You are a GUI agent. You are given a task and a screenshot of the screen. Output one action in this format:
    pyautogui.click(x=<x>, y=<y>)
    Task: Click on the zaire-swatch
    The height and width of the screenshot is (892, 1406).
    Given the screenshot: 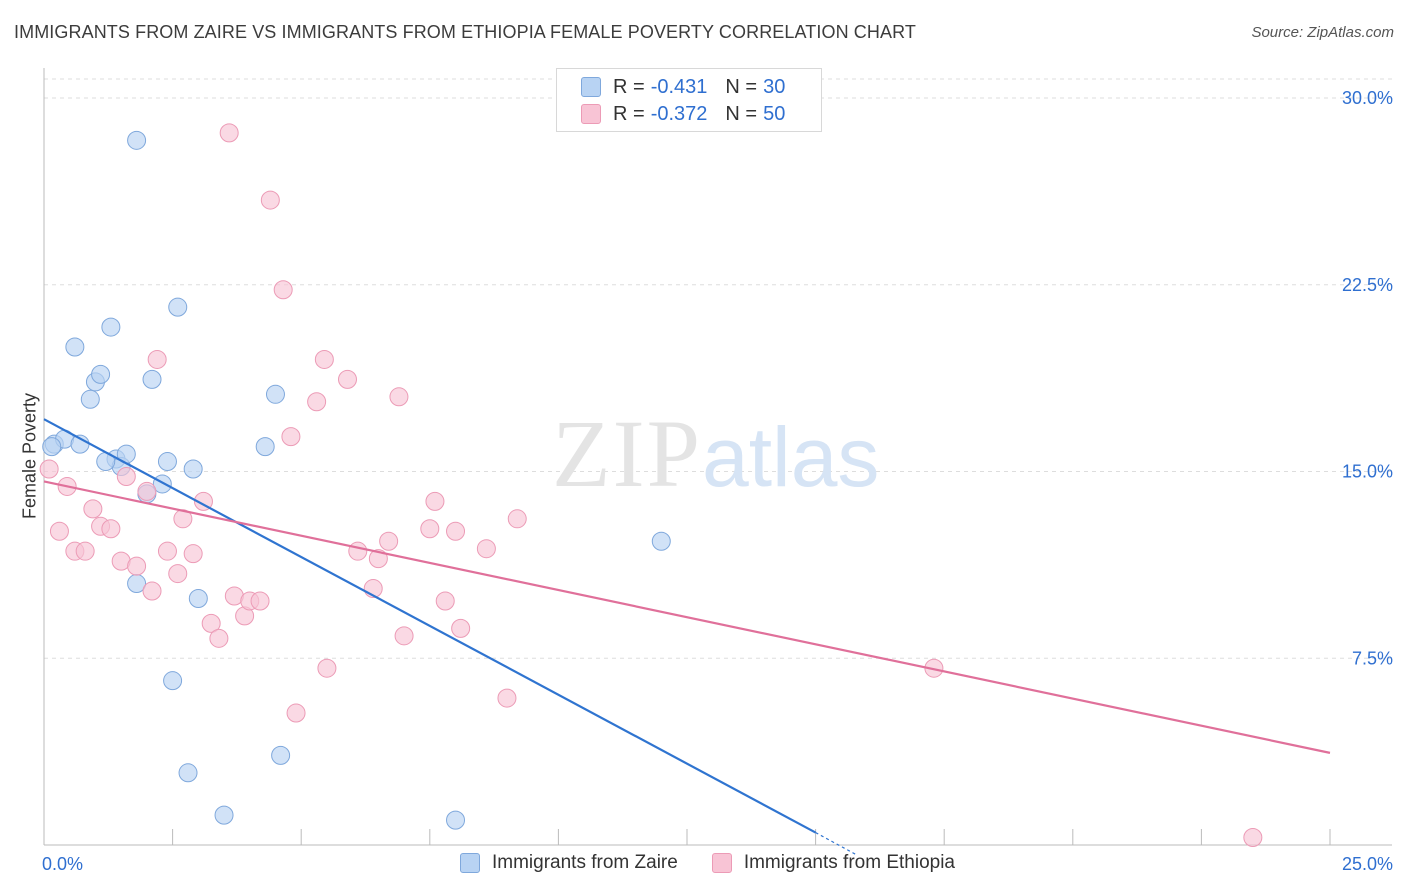 What is the action you would take?
    pyautogui.click(x=591, y=87)
    